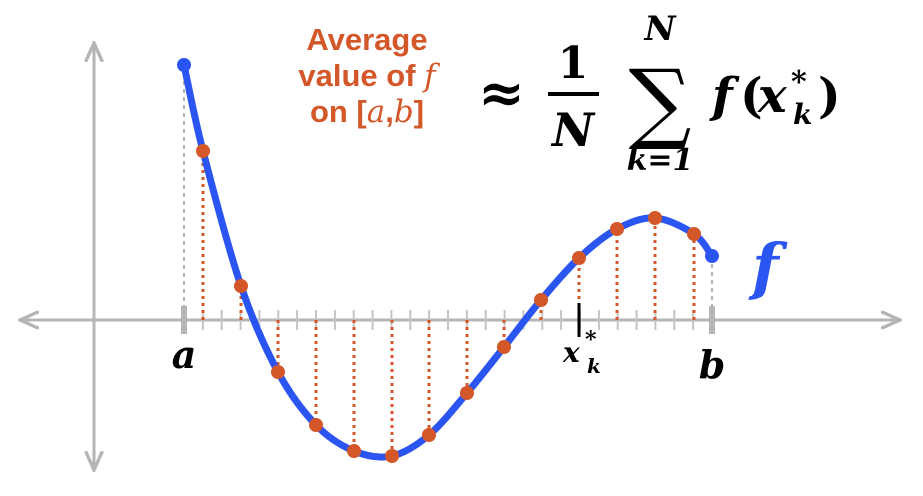  I want to click on fraction-denominator: N, so click(573, 130).